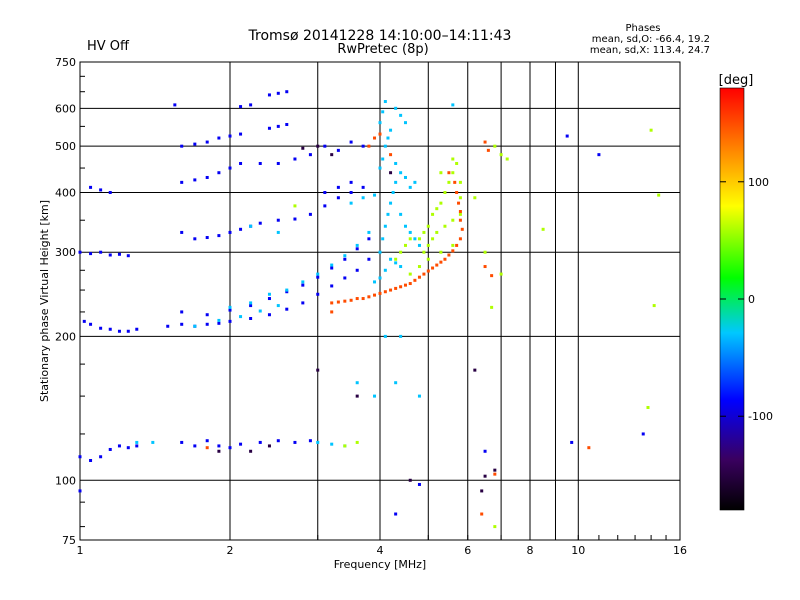 The width and height of the screenshot is (800, 600). I want to click on y-axis-label: Stationary phase Virtual Height [km], so click(44, 301).